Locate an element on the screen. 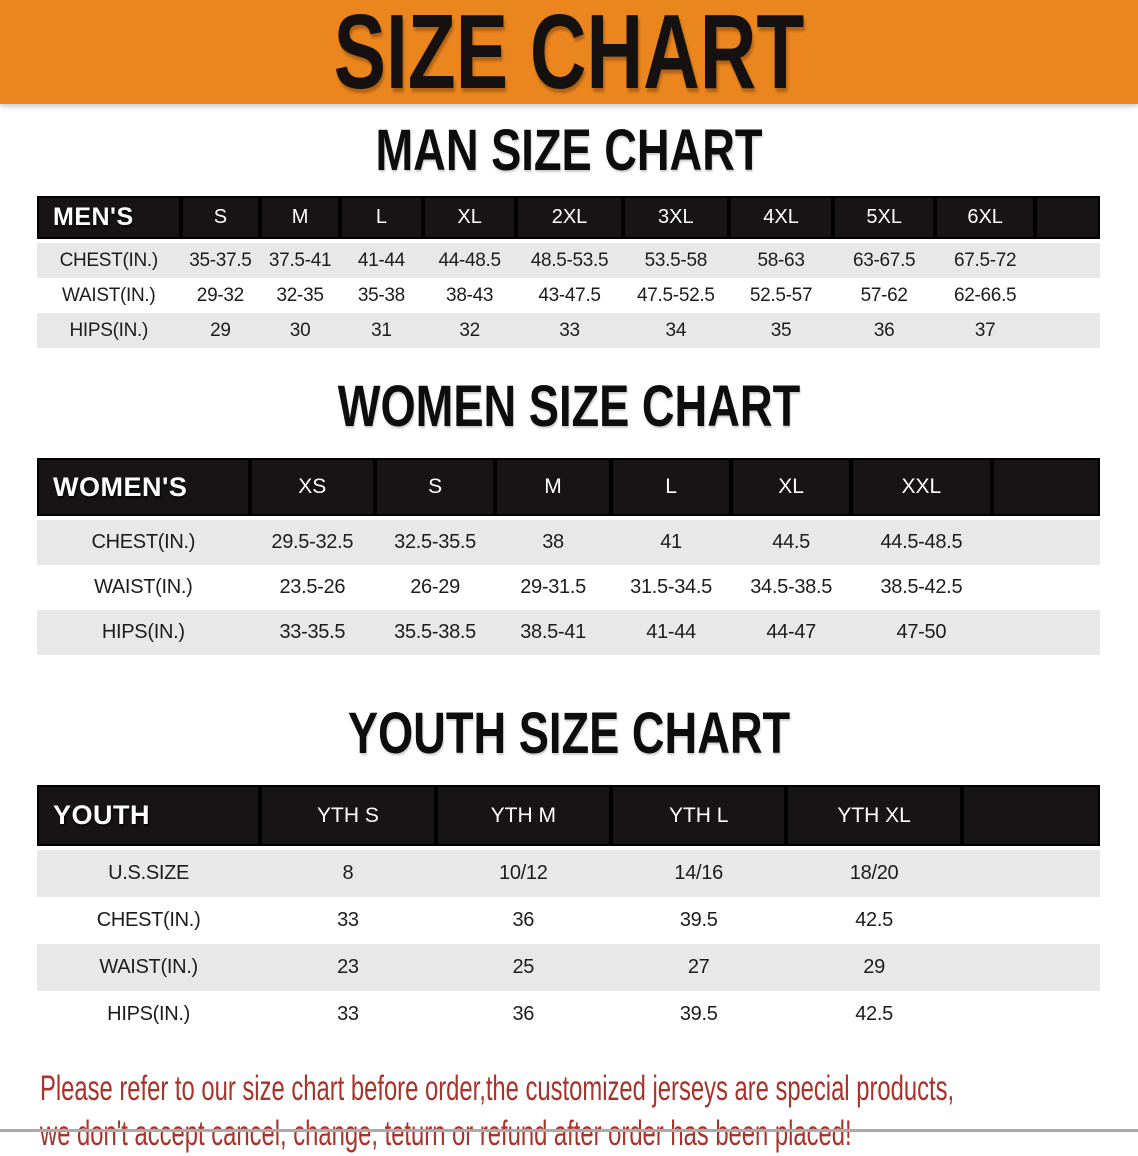 Image resolution: width=1138 pixels, height=1156 pixels. measurement-row: HIPS(IN.) 29 30 31 32 33 34 35 36 37 is located at coordinates (568, 330).